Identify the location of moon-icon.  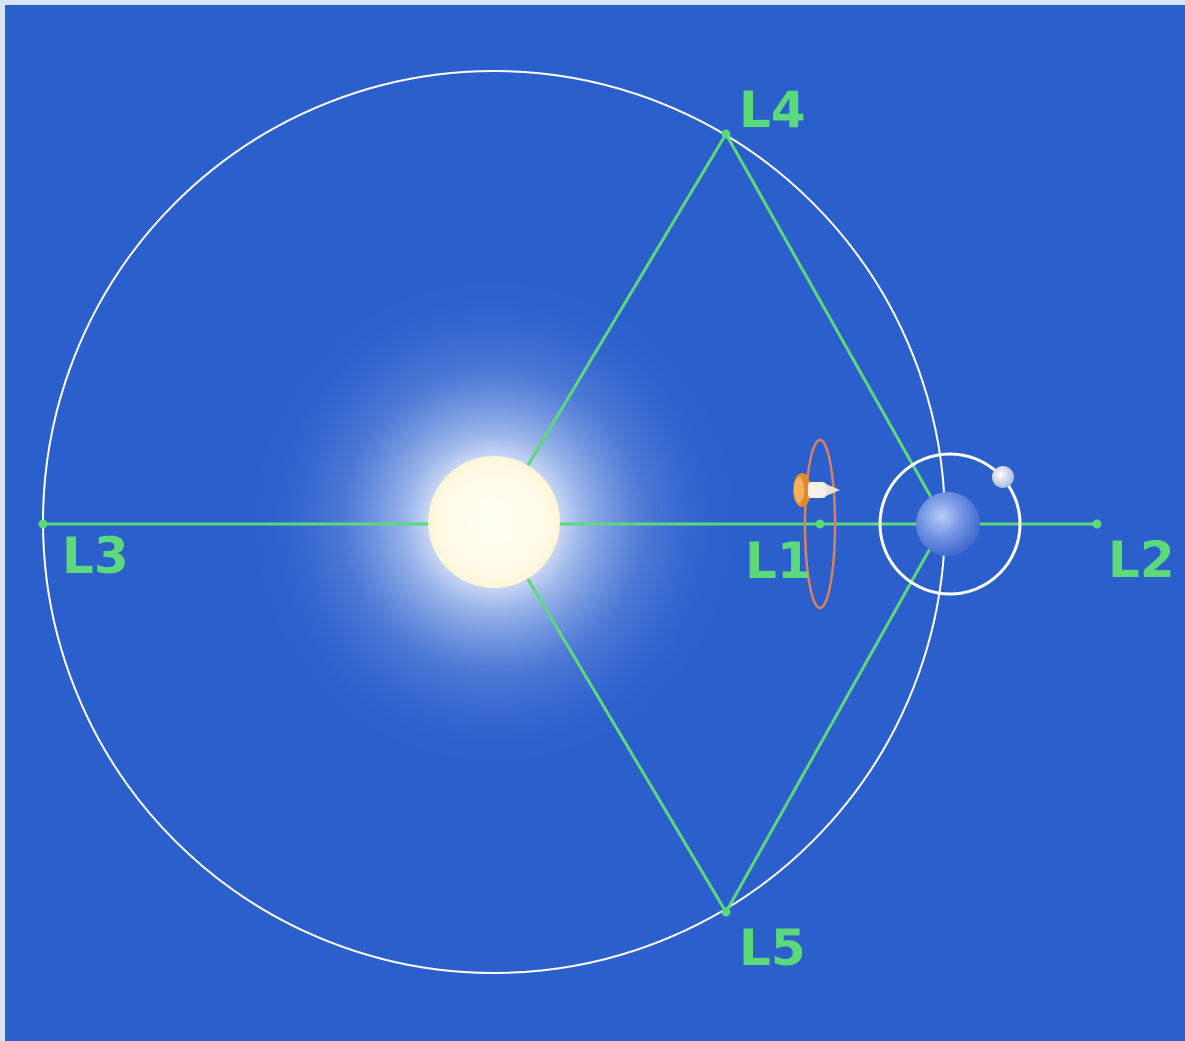
(1003, 477).